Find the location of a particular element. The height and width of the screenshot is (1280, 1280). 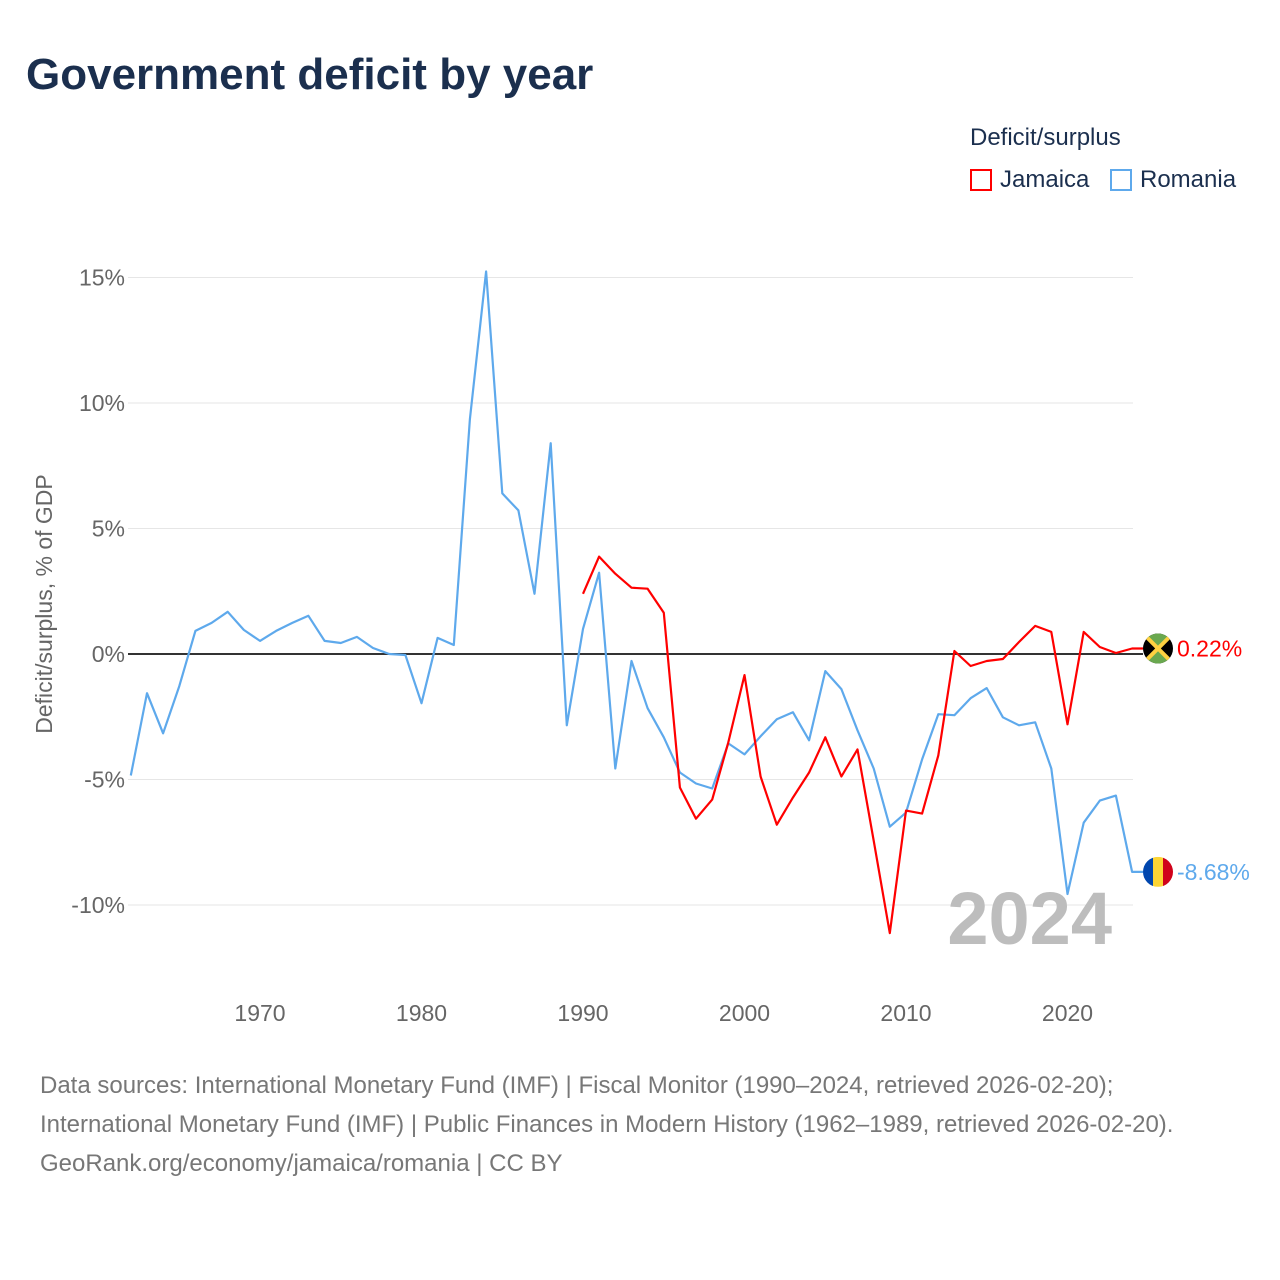

end-label-jamaica: 0.22% is located at coordinates (1209, 648).